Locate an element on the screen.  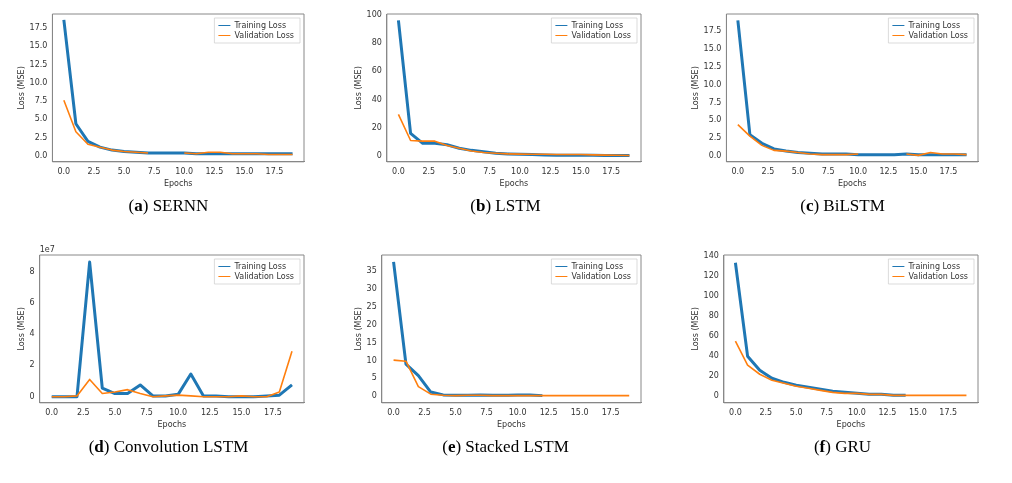
y-tick-label: 10.0 is located at coordinates (712, 84).